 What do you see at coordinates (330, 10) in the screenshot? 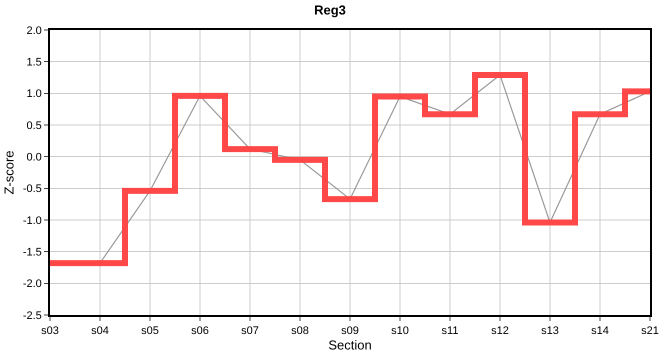
I see `chart-title: Reg3` at bounding box center [330, 10].